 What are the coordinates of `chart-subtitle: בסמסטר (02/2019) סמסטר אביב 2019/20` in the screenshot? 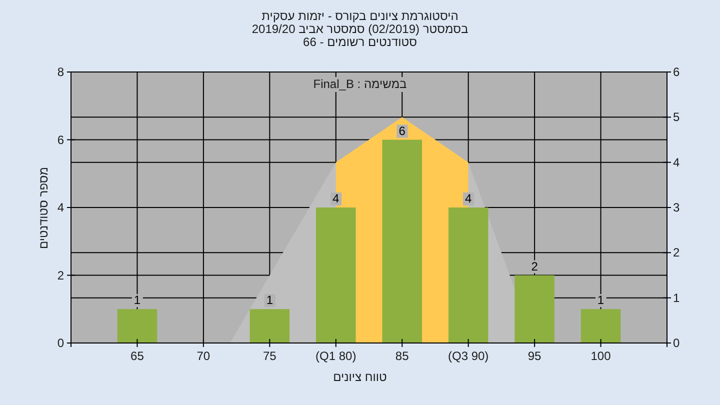 It's located at (360, 29).